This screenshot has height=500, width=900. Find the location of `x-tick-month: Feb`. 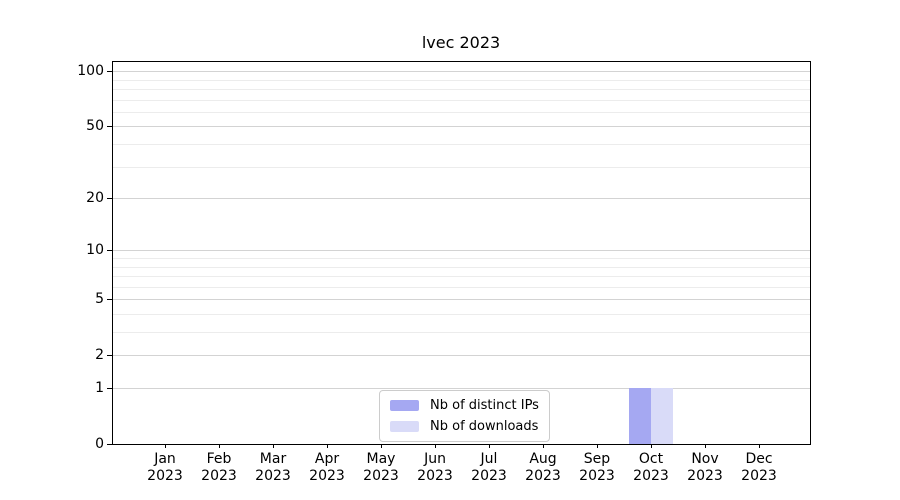

x-tick-month: Feb is located at coordinates (219, 459).